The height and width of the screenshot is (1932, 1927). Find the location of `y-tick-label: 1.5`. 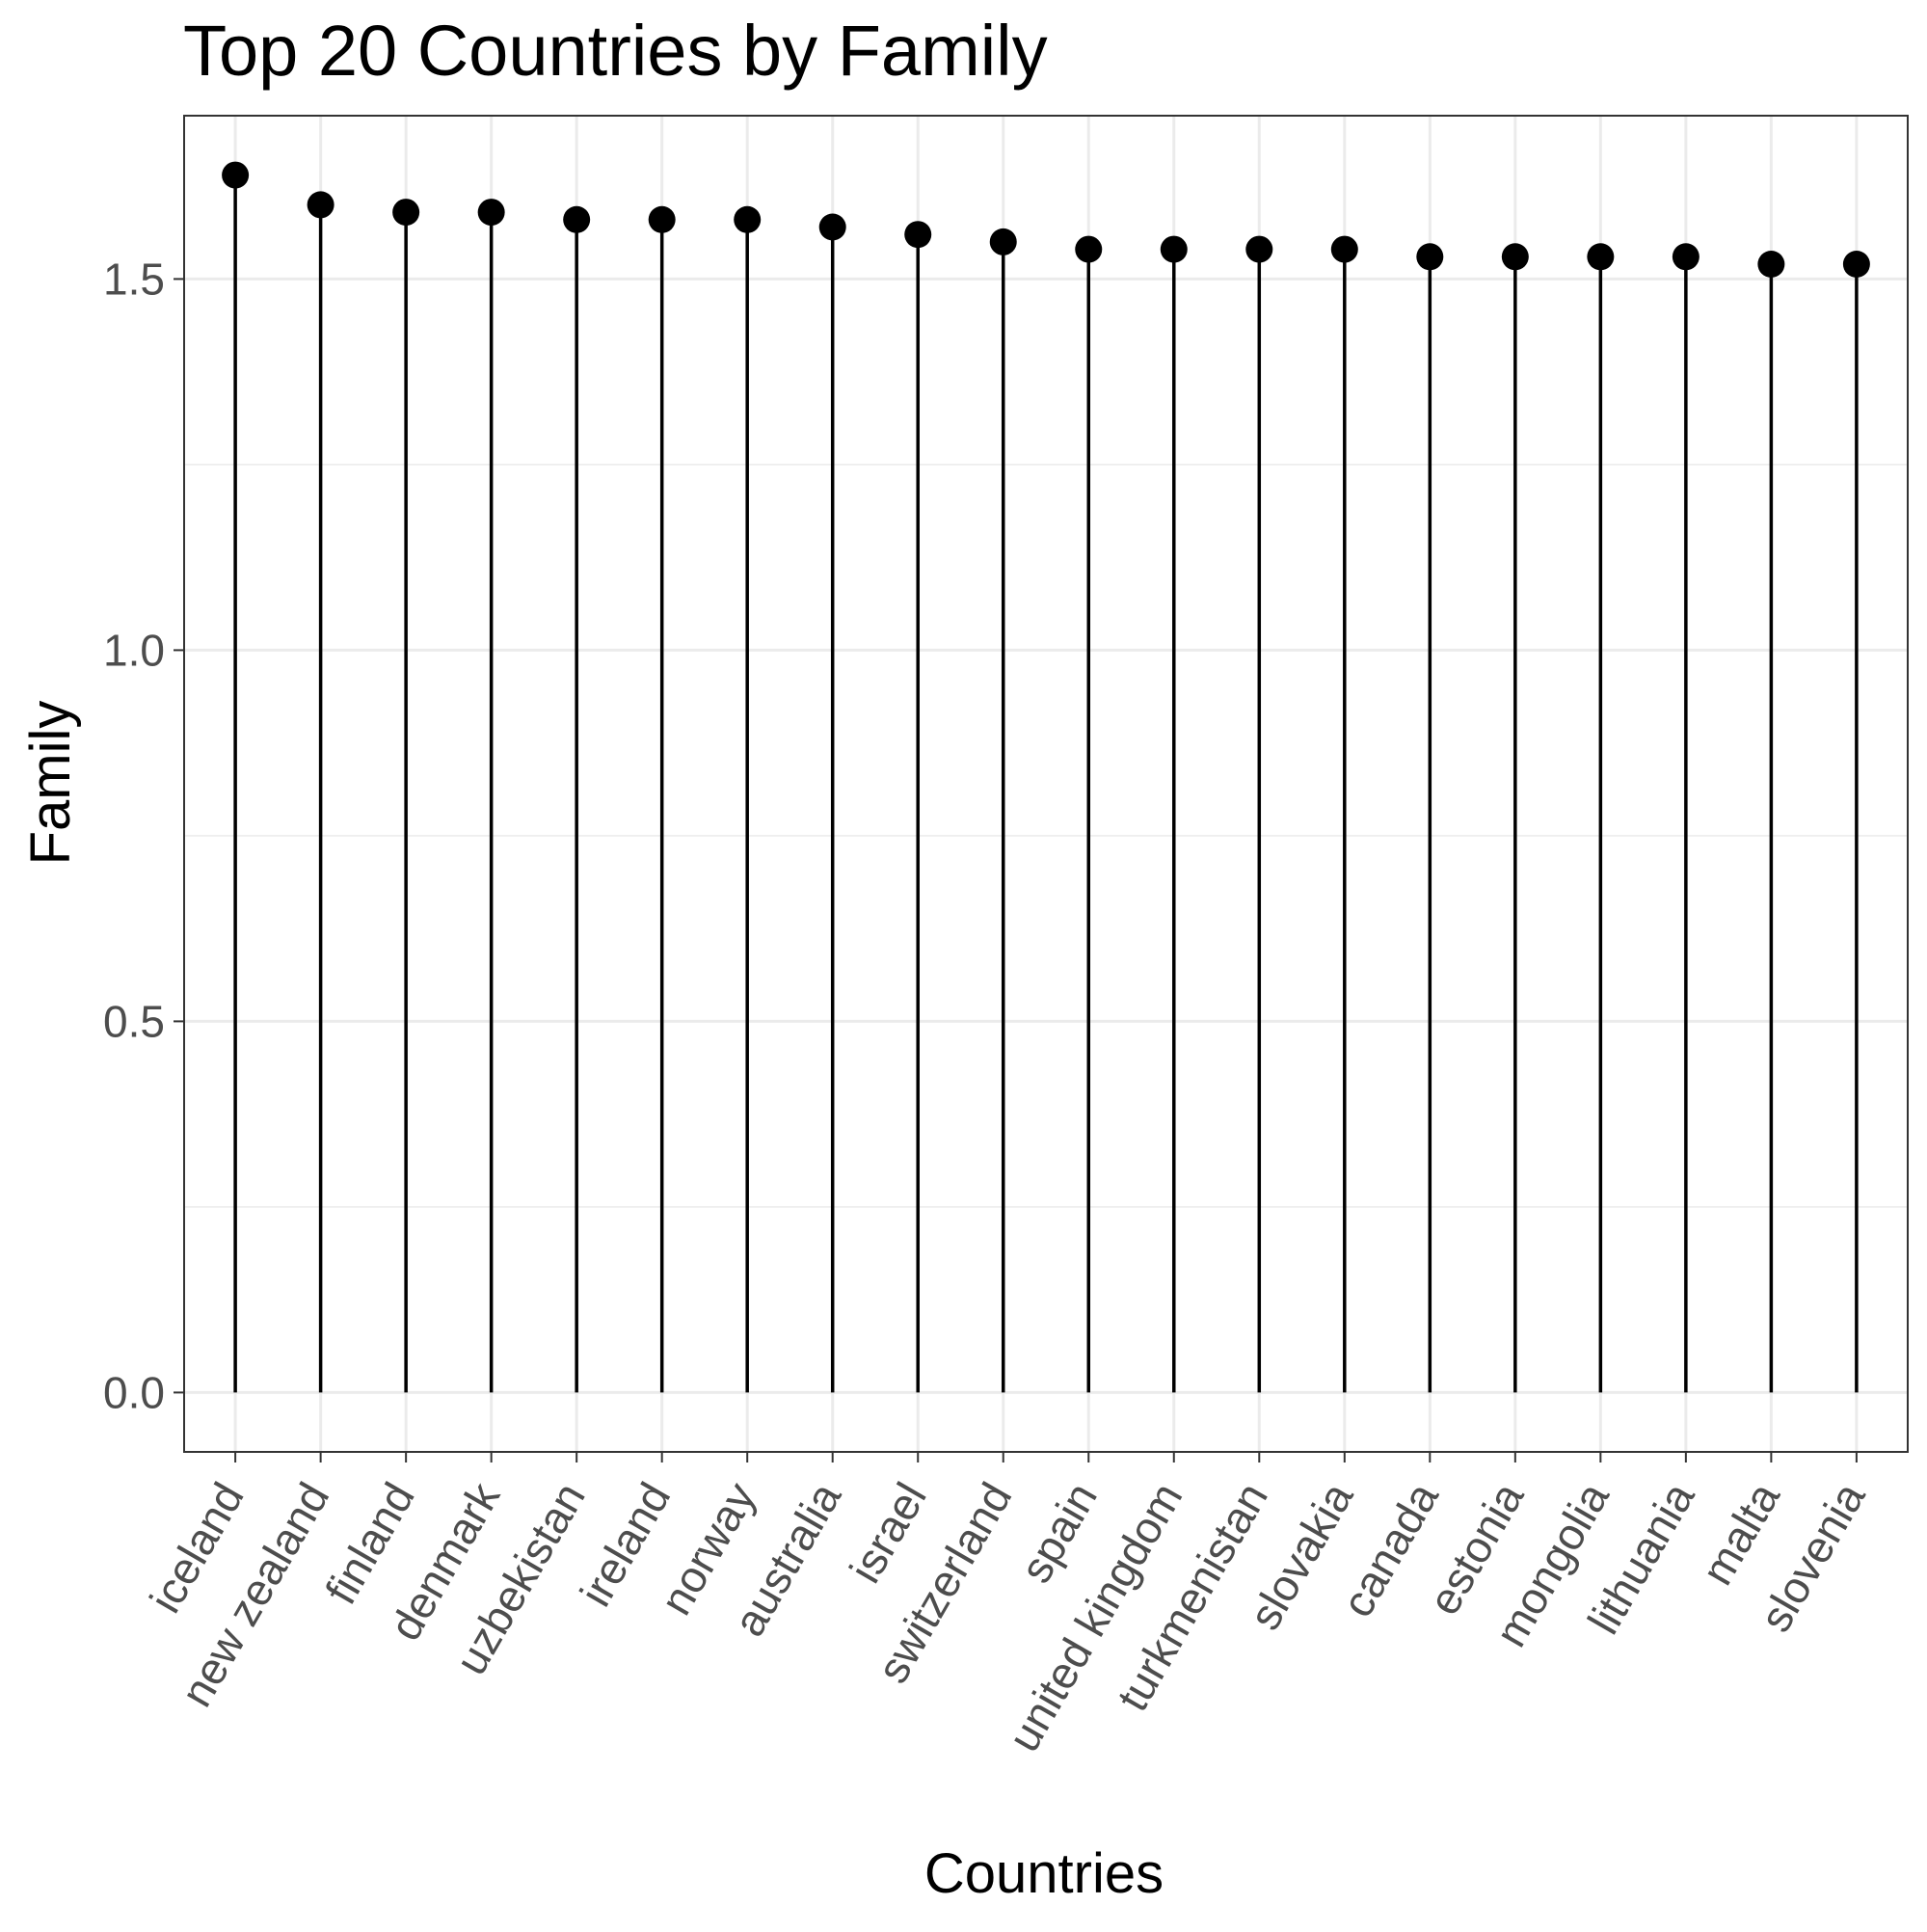

y-tick-label: 1.5 is located at coordinates (134, 279).